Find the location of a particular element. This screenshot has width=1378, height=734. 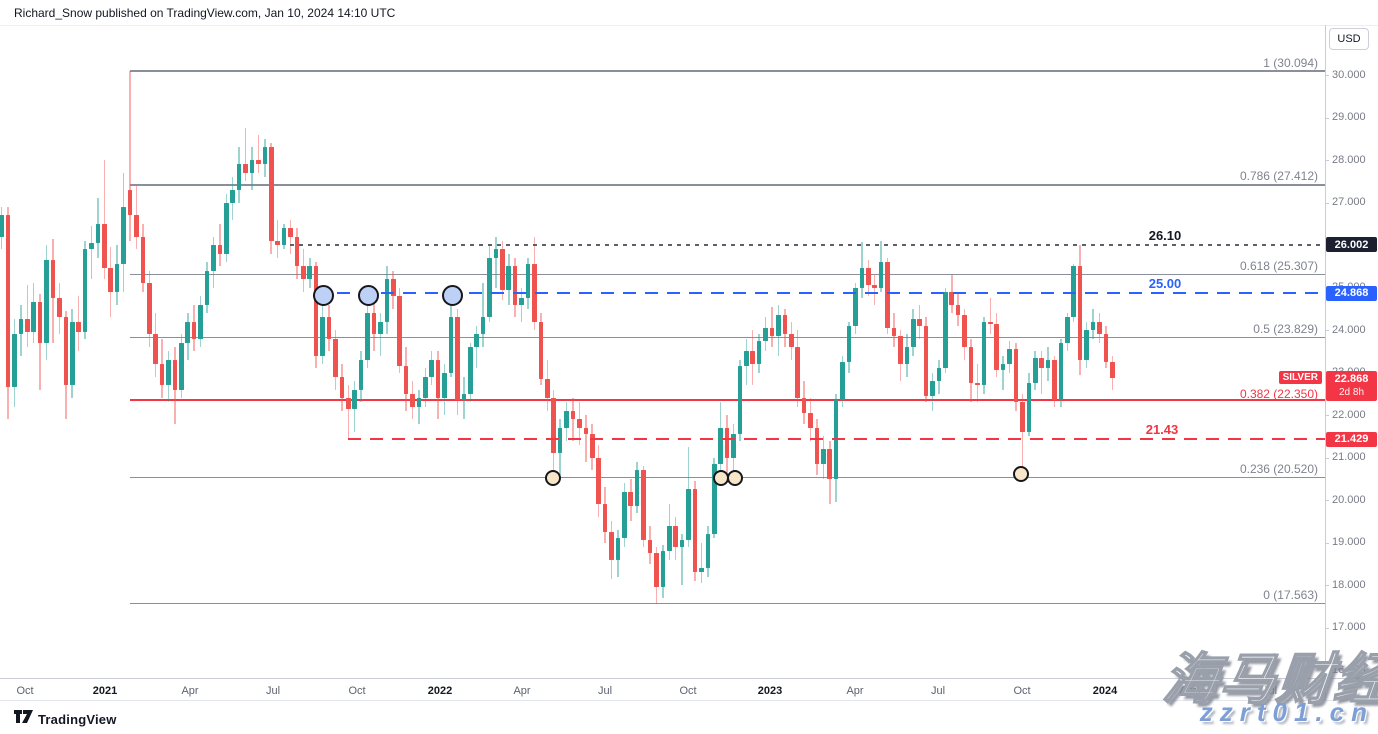

currency-toggle-button: USD is located at coordinates (1349, 39).